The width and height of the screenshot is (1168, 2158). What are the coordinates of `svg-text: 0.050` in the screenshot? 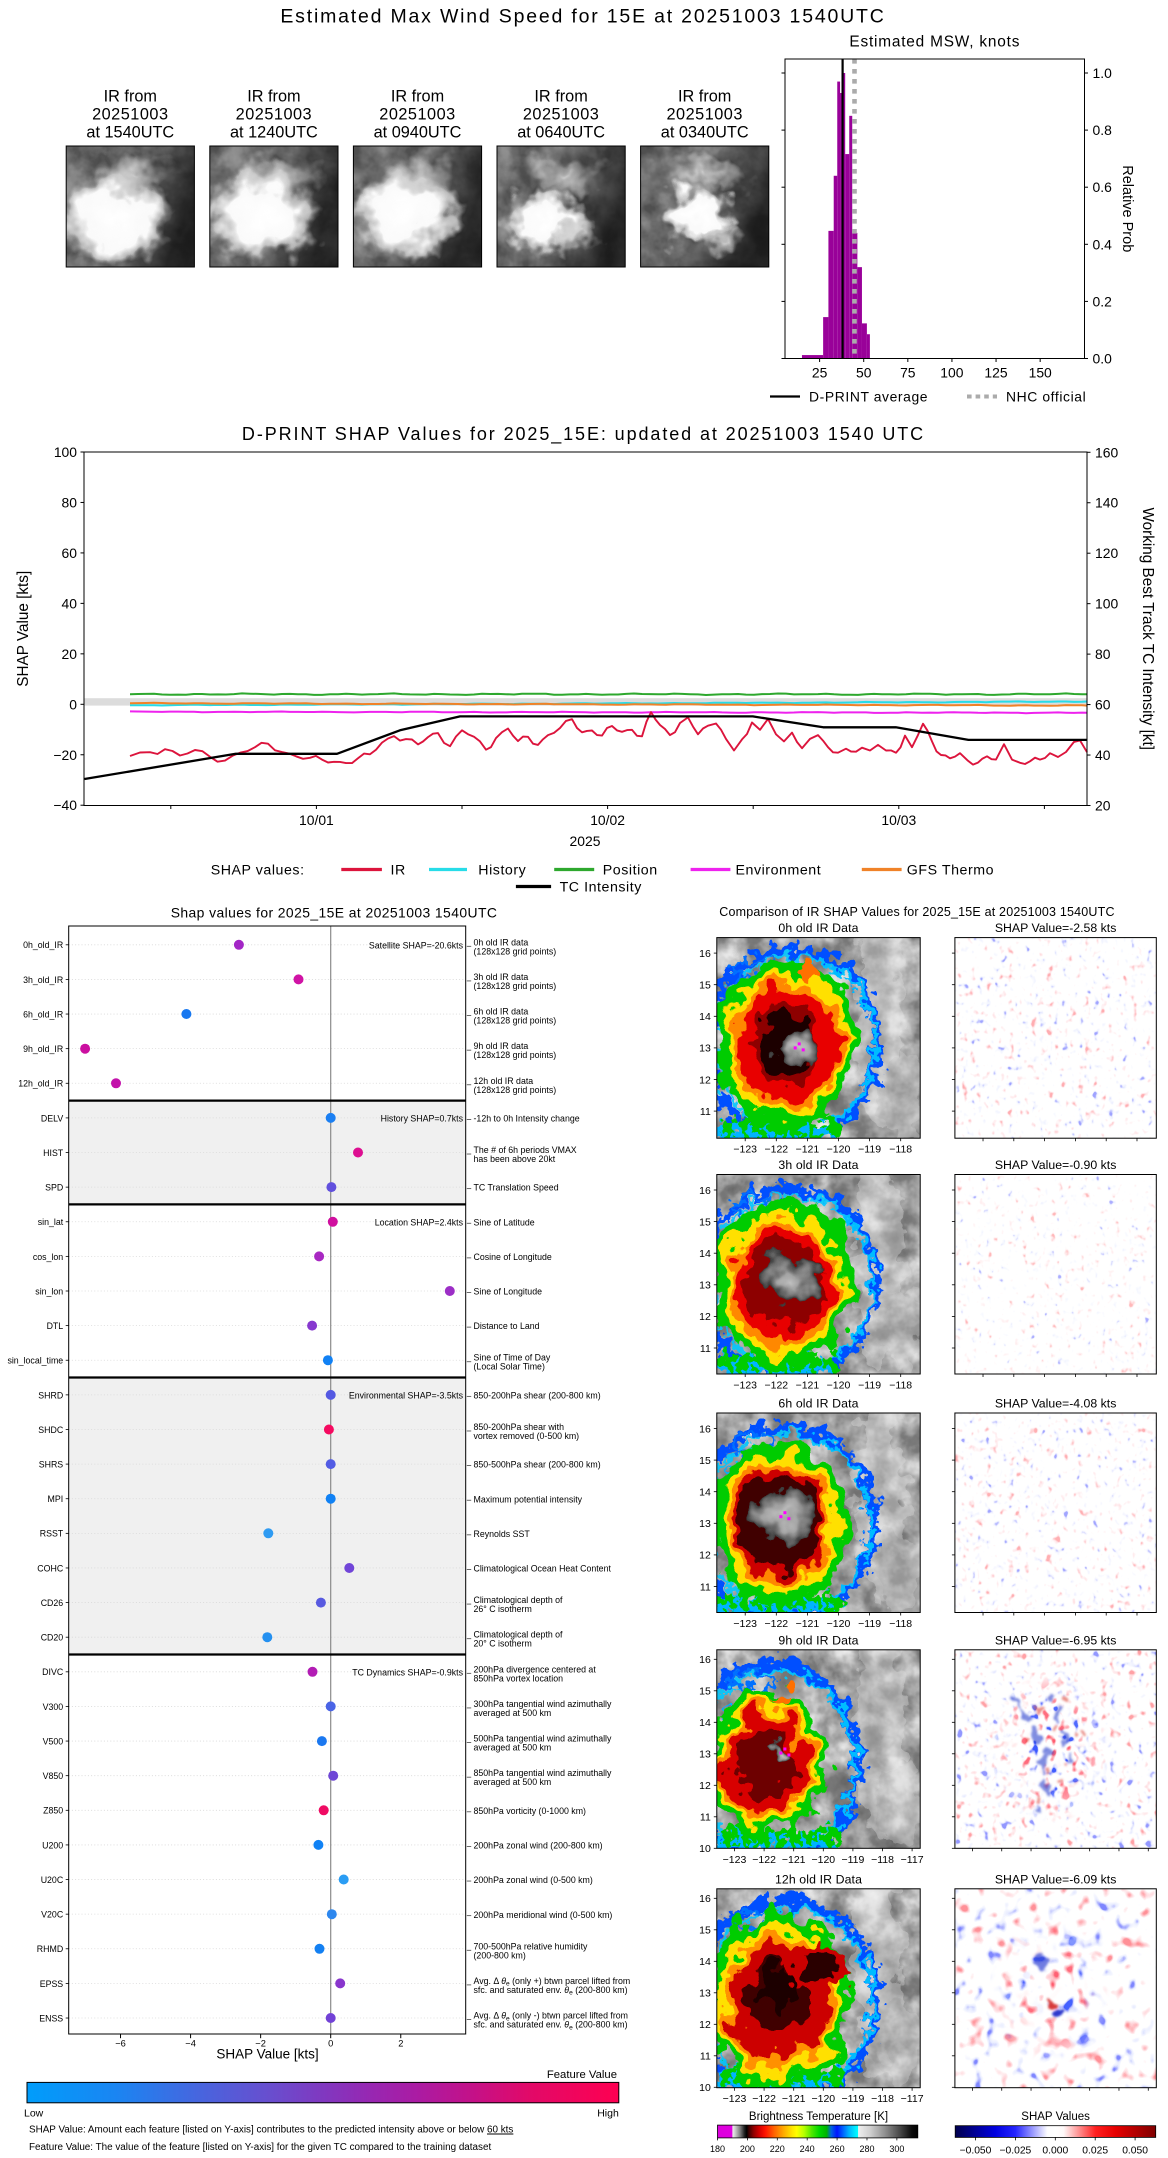 It's located at (1135, 2151).